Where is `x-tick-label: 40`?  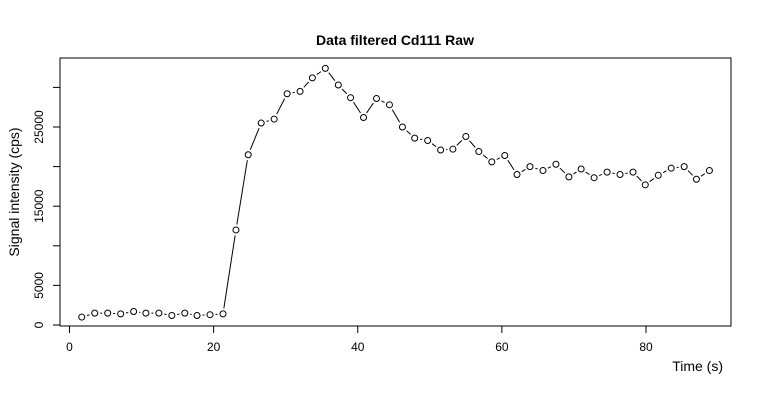 x-tick-label: 40 is located at coordinates (358, 347).